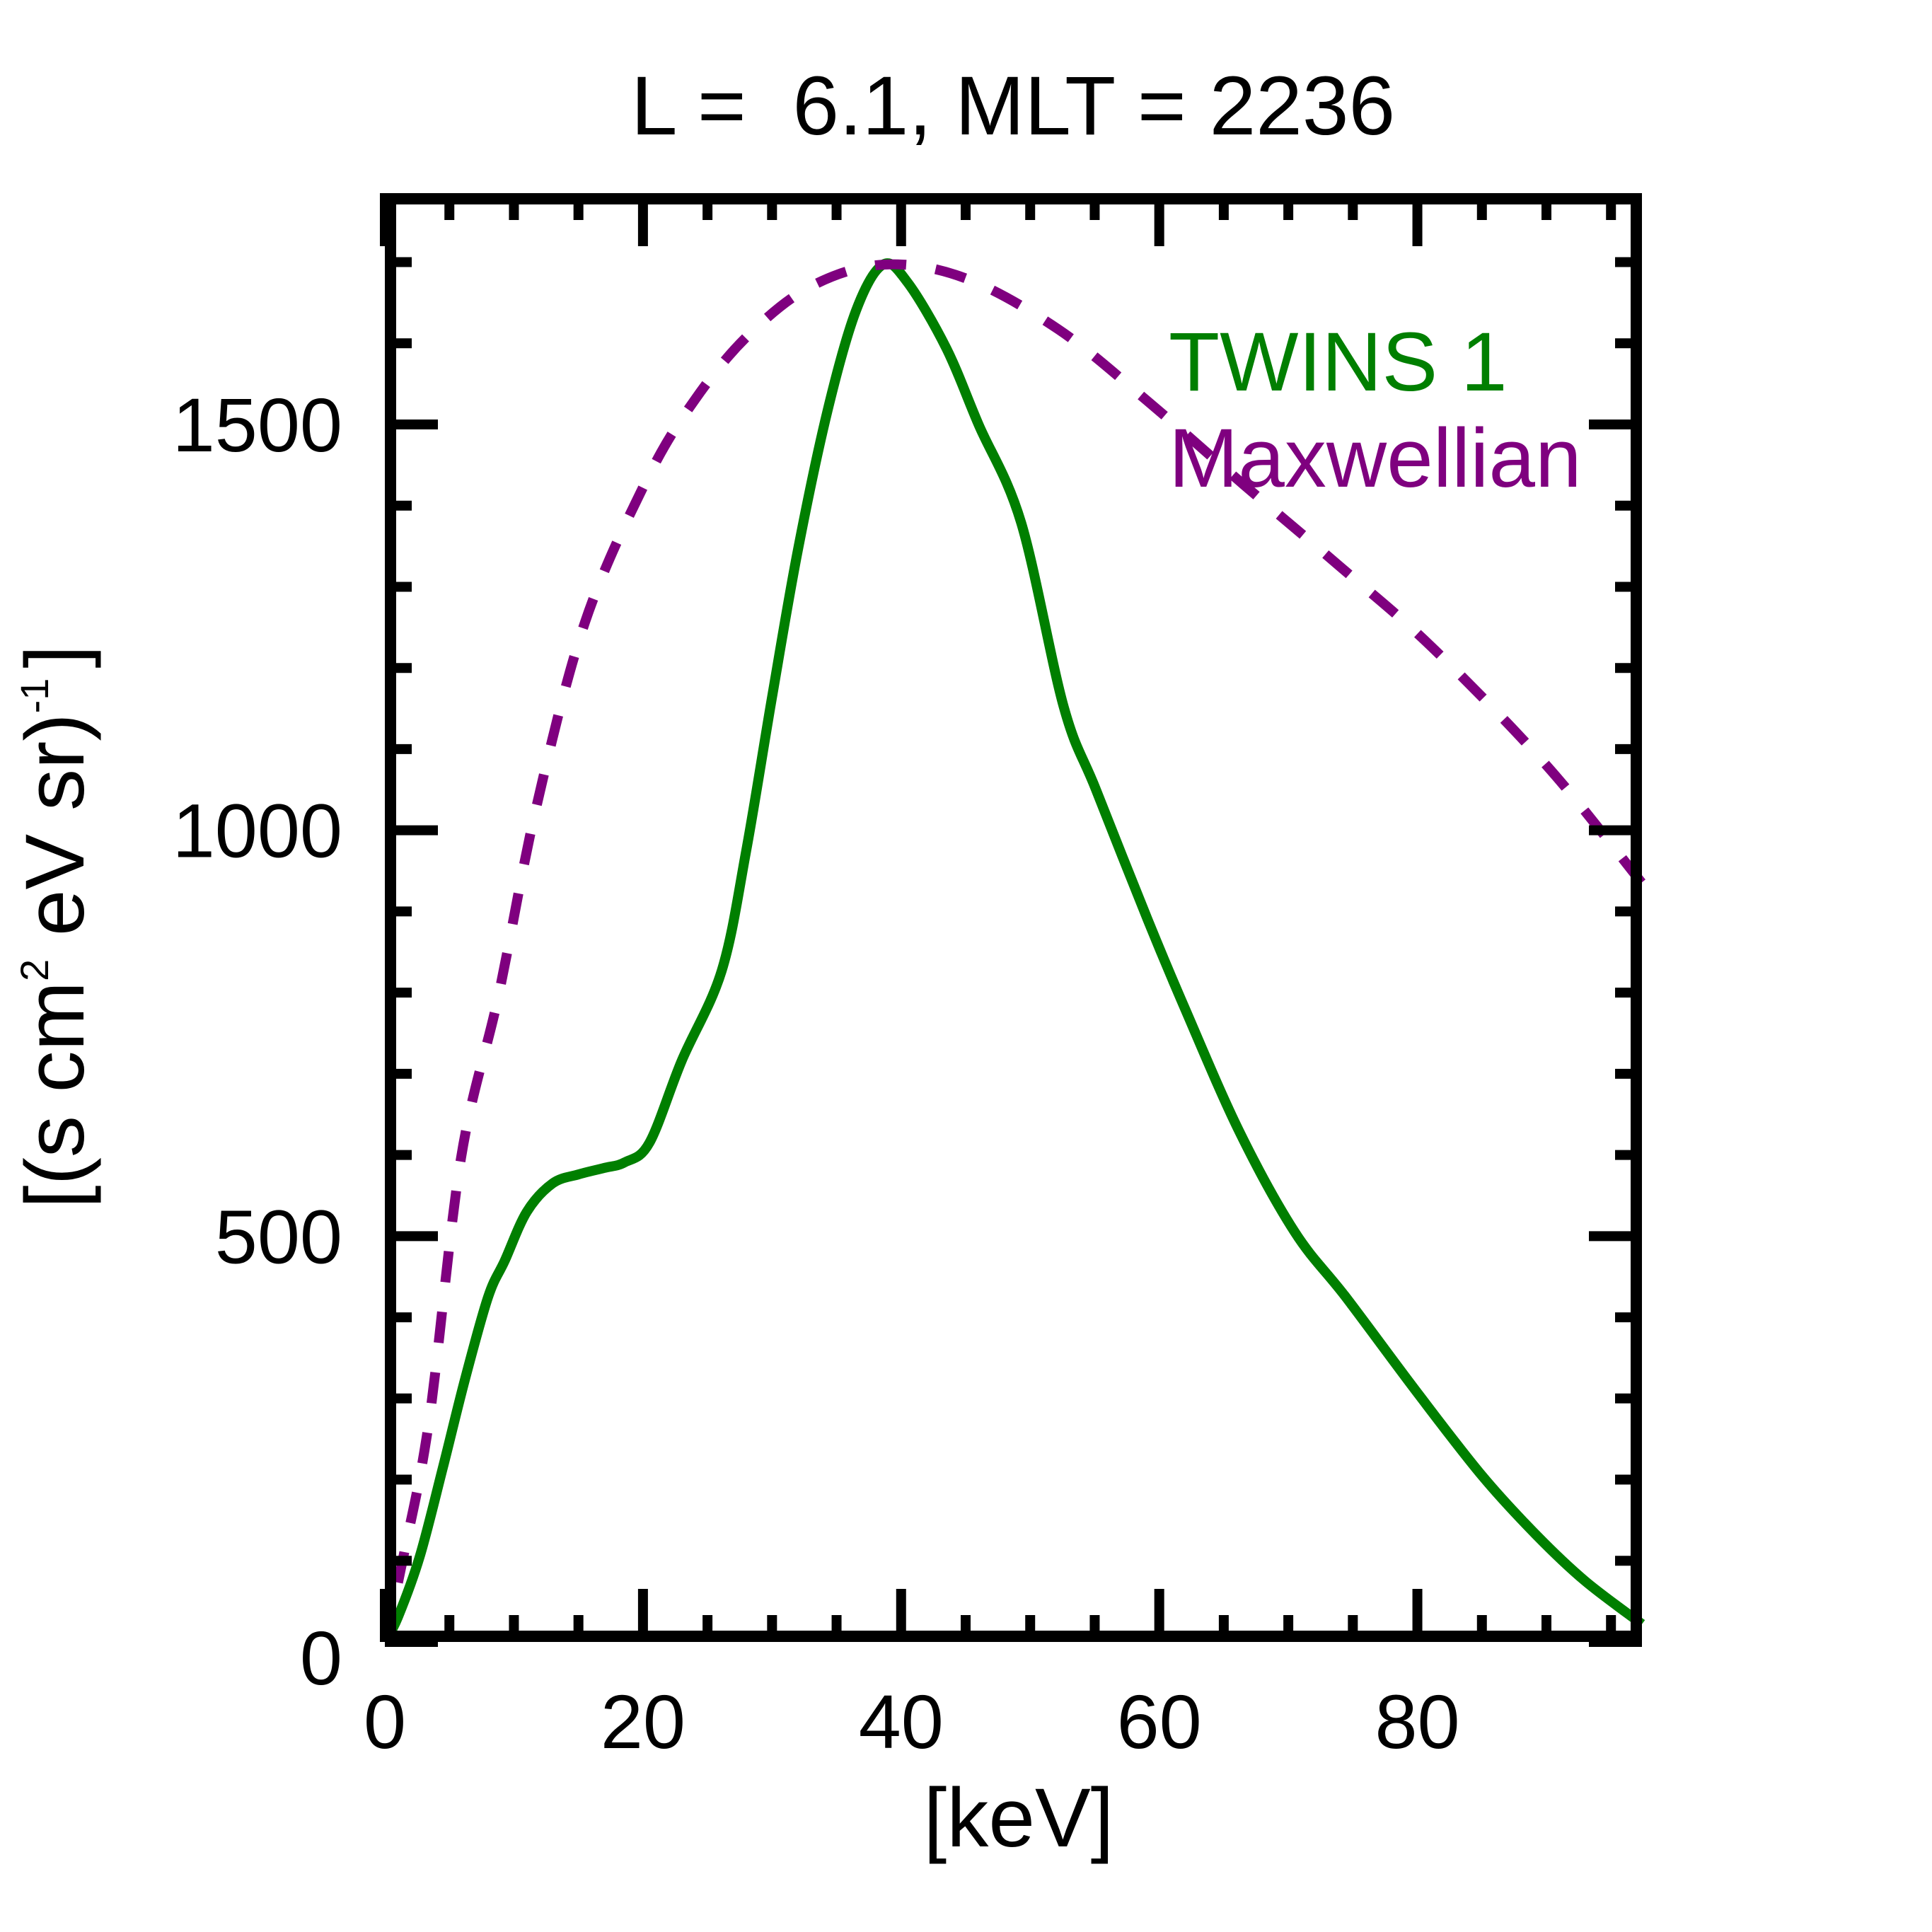 The width and height of the screenshot is (1932, 1932). I want to click on legend-entry-twins1: TWINS 1, so click(1338, 362).